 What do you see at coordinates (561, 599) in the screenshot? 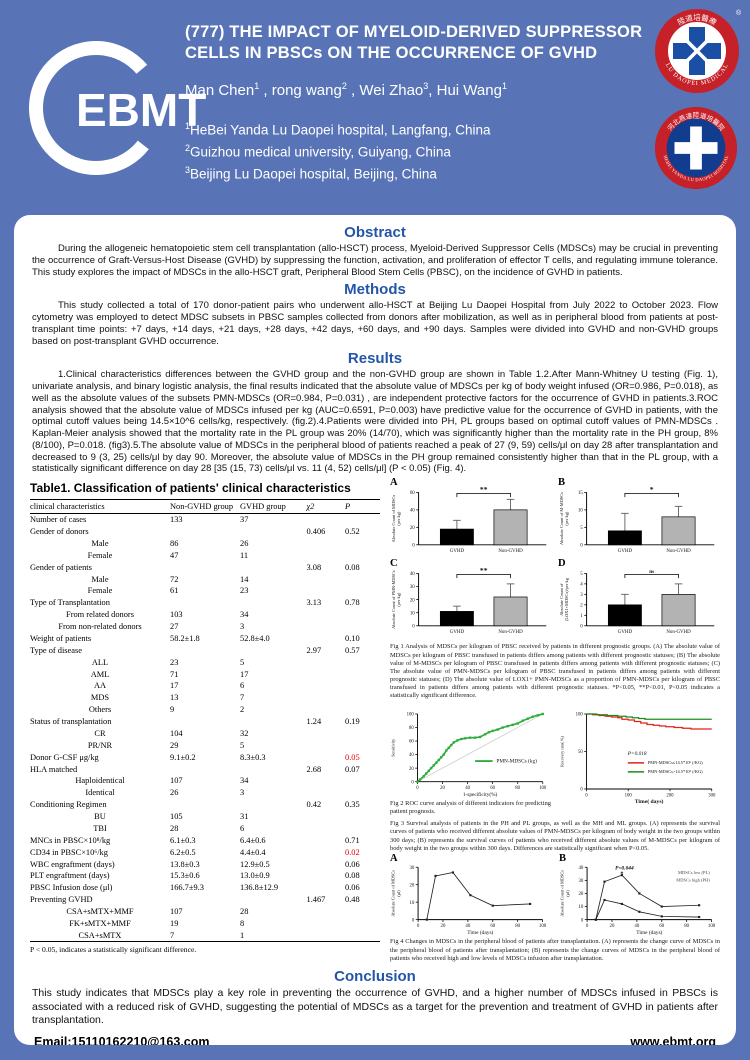
I see `svg-text: Absolute Count of` at bounding box center [561, 599].